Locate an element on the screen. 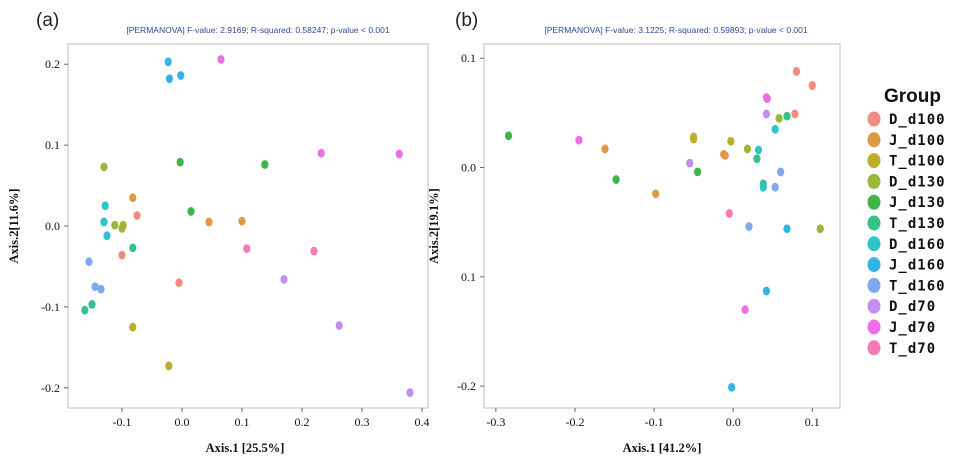 The image size is (964, 461). legend-title: Group is located at coordinates (912, 96).